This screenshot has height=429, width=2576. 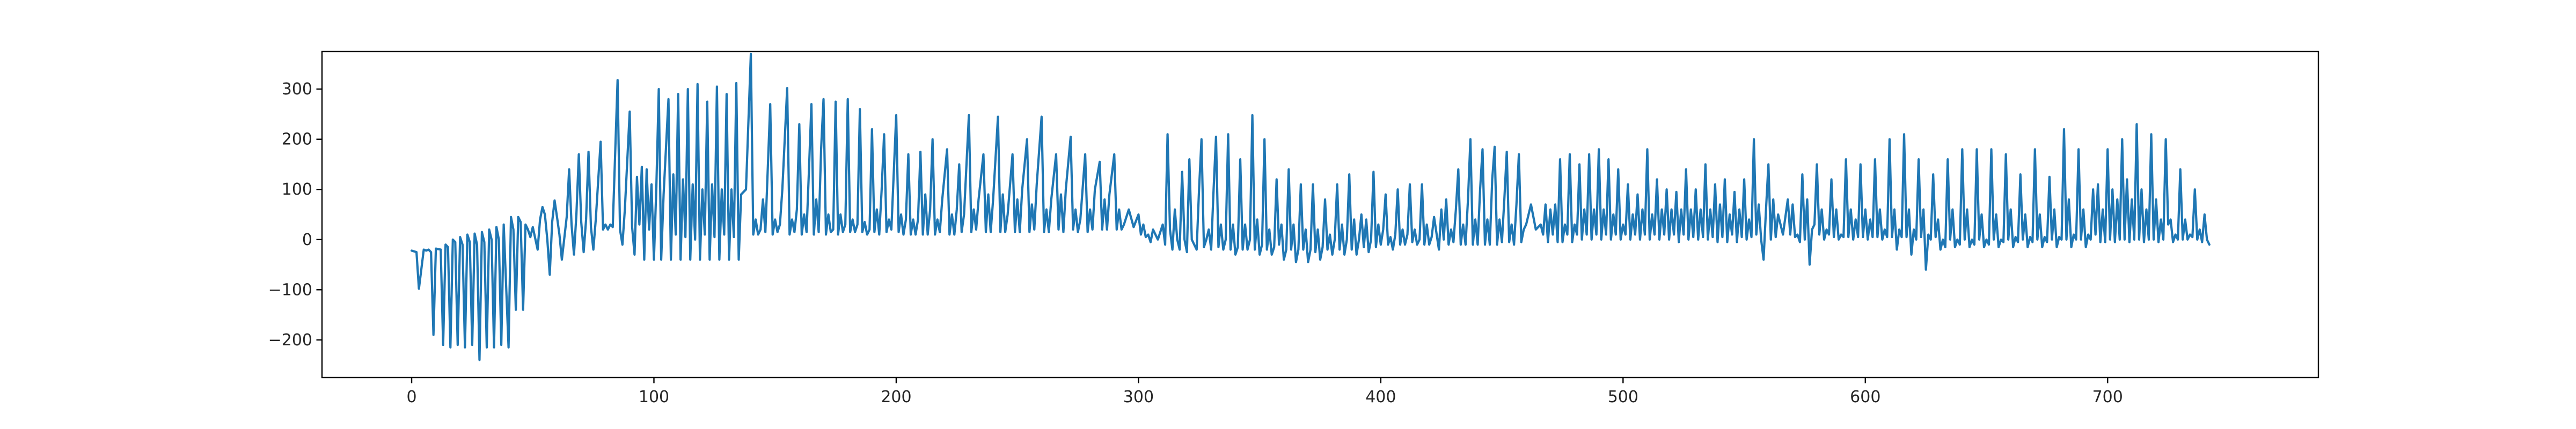 What do you see at coordinates (411, 397) in the screenshot?
I see `x-tick-label: 0` at bounding box center [411, 397].